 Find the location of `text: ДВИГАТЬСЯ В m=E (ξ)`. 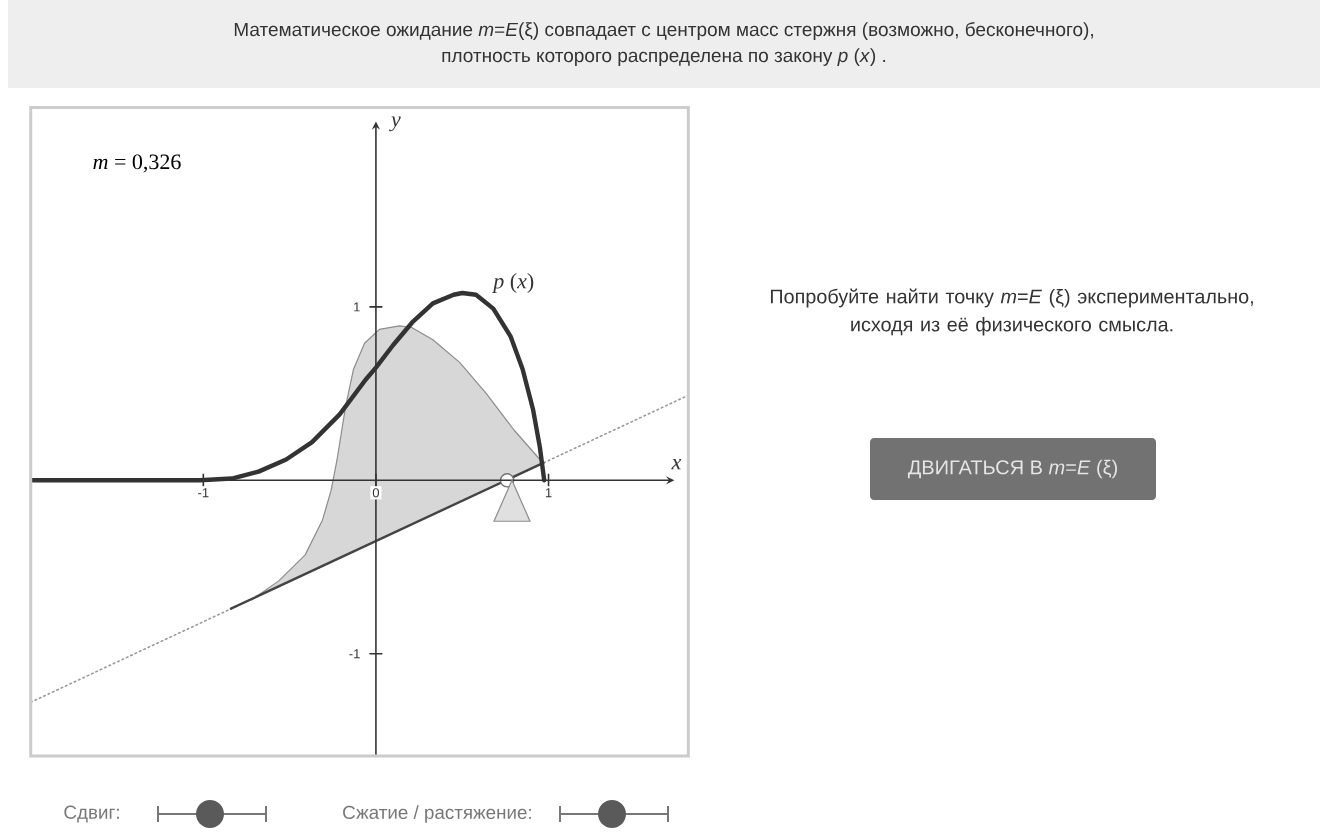

text: ДВИГАТЬСЯ В m=E (ξ) is located at coordinates (1012, 469).